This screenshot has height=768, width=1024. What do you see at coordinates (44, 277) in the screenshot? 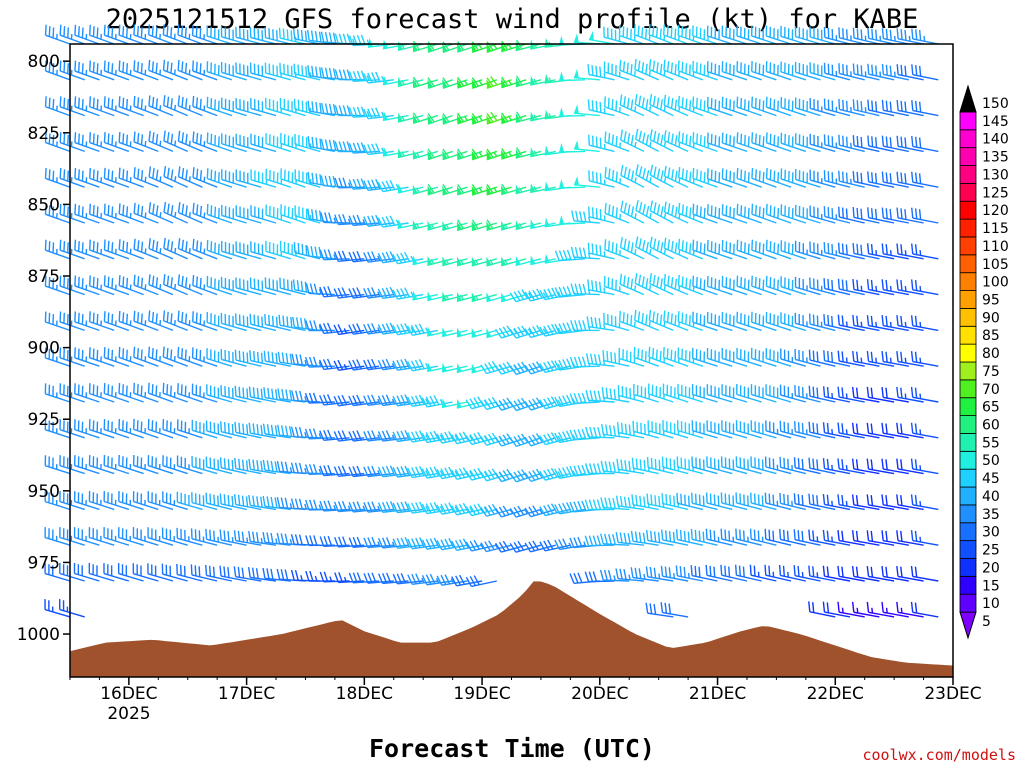
I see `y-tick-label: 875` at bounding box center [44, 277].